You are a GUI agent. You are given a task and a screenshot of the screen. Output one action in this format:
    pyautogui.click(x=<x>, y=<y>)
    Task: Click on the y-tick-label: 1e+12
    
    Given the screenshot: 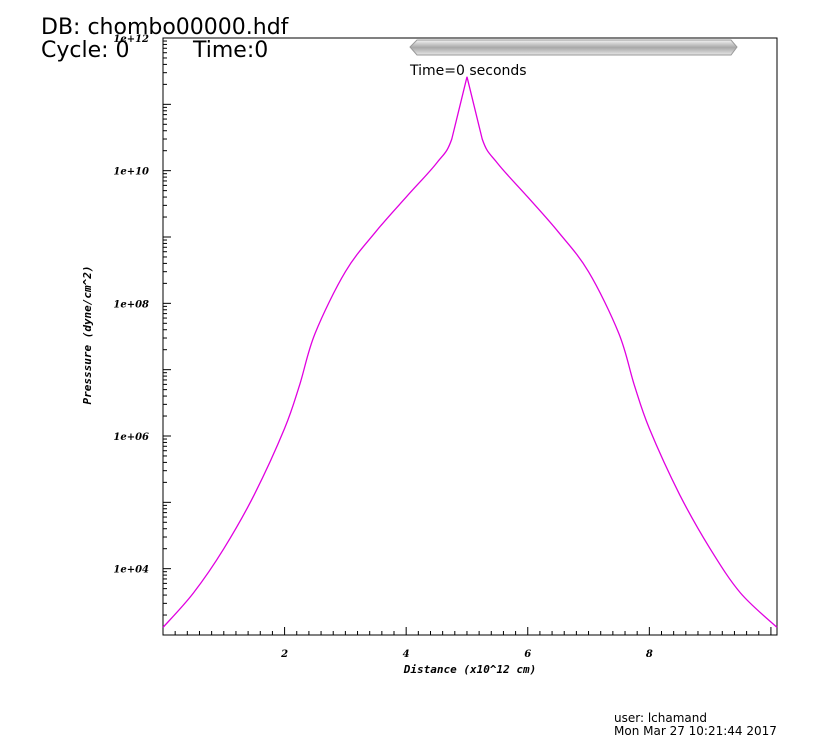 What is the action you would take?
    pyautogui.click(x=131, y=39)
    